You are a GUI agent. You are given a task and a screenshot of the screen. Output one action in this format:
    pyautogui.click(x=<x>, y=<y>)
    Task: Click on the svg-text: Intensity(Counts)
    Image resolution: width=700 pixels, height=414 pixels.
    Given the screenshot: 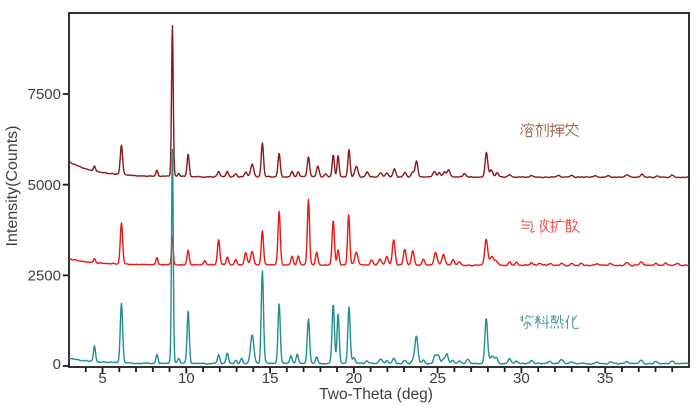 What is the action you would take?
    pyautogui.click(x=12, y=186)
    